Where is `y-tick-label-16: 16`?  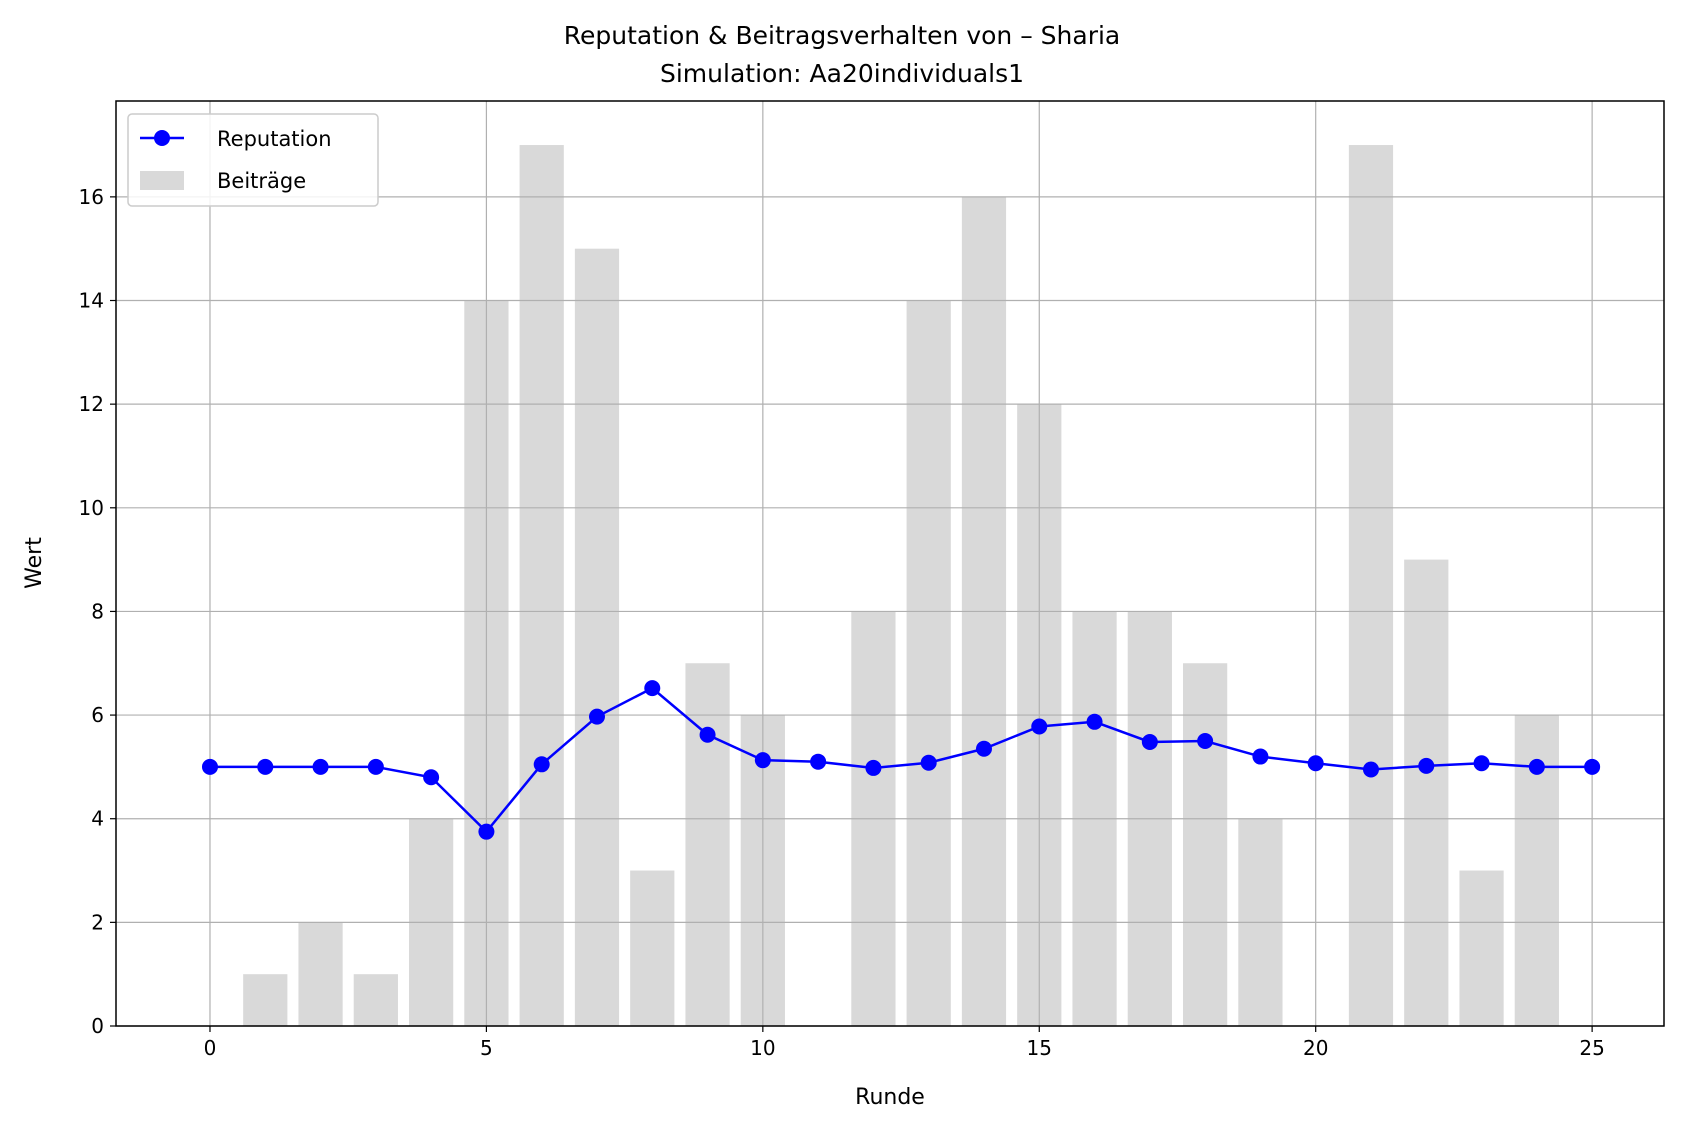
y-tick-label-16: 16 is located at coordinates (91, 197).